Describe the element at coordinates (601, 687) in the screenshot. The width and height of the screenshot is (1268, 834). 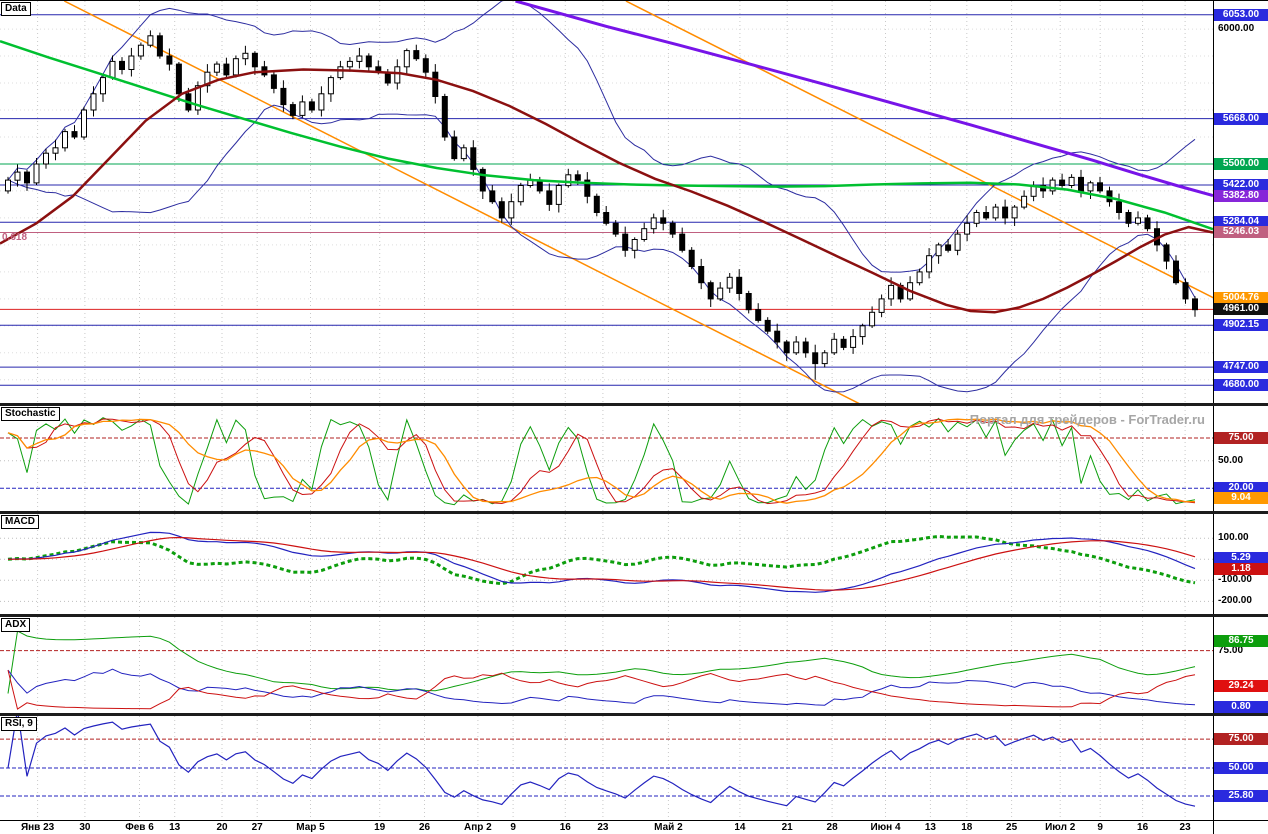
I see `plus-di-line` at that location.